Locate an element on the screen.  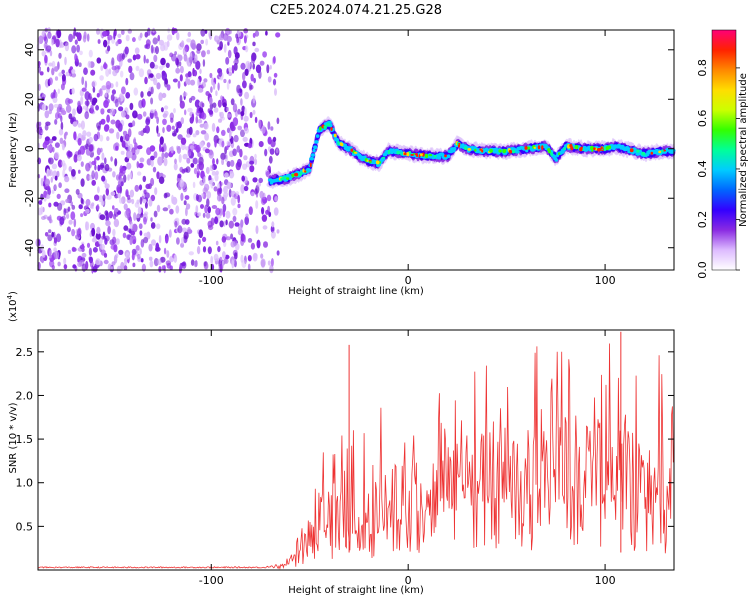
snr-y-tick-label: 1.0 is located at coordinates (25, 483).